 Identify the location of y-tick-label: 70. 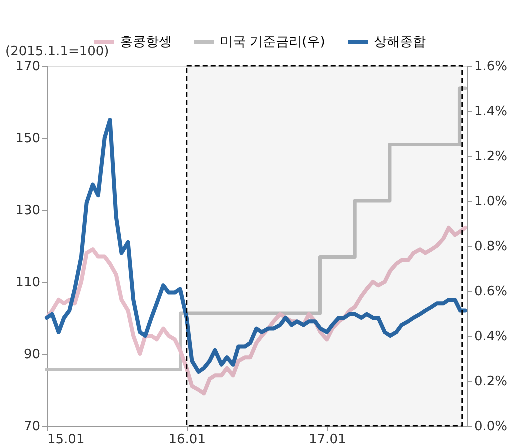
(32, 427).